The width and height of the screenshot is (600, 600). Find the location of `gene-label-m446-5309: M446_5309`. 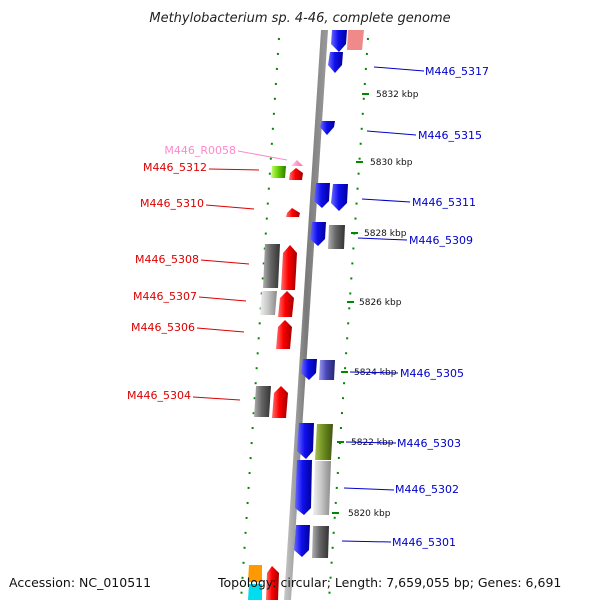

gene-label-m446-5309: M446_5309 is located at coordinates (441, 240).